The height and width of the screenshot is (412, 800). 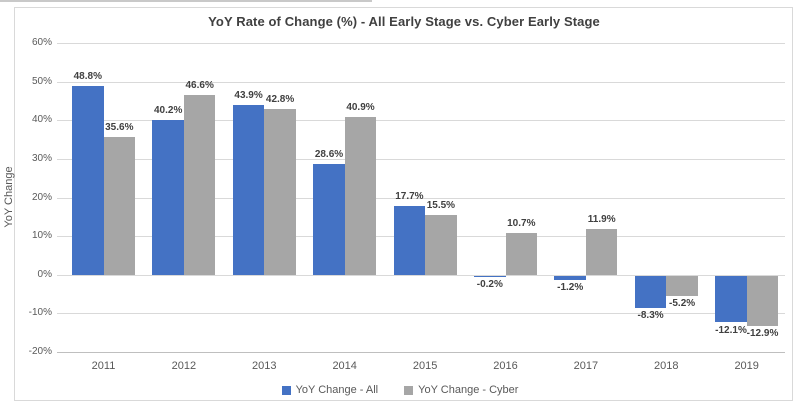 I want to click on bar-all-2015, so click(x=409, y=240).